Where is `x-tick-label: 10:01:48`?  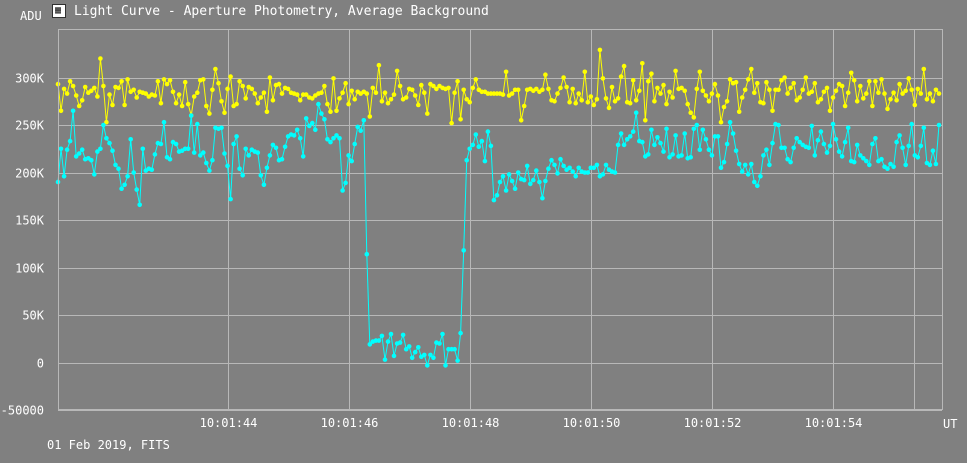
x-tick-label: 10:01:48 is located at coordinates (471, 423).